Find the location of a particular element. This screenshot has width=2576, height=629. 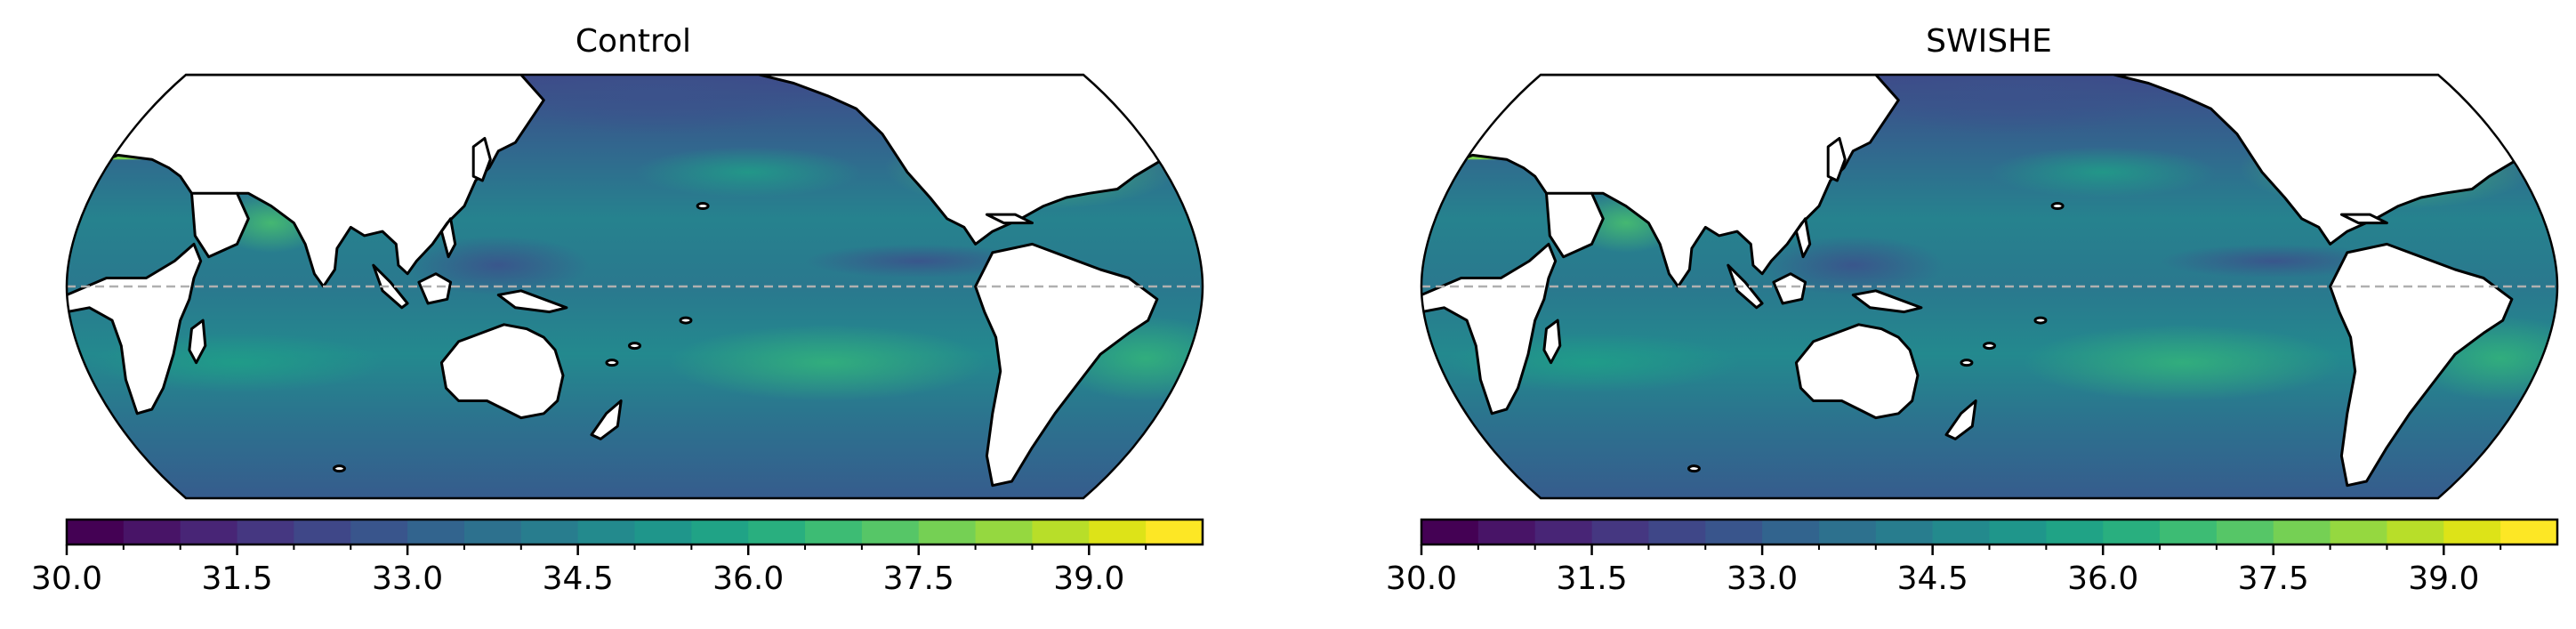

land-newguinea is located at coordinates (1887, 301).